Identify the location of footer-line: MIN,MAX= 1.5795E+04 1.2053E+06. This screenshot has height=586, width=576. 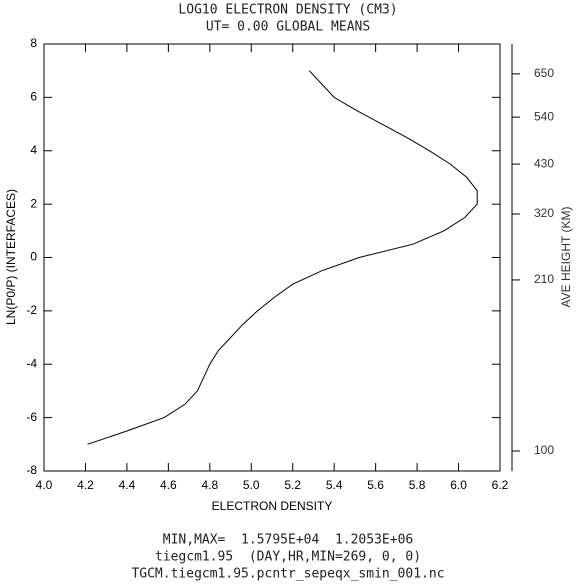
(288, 540).